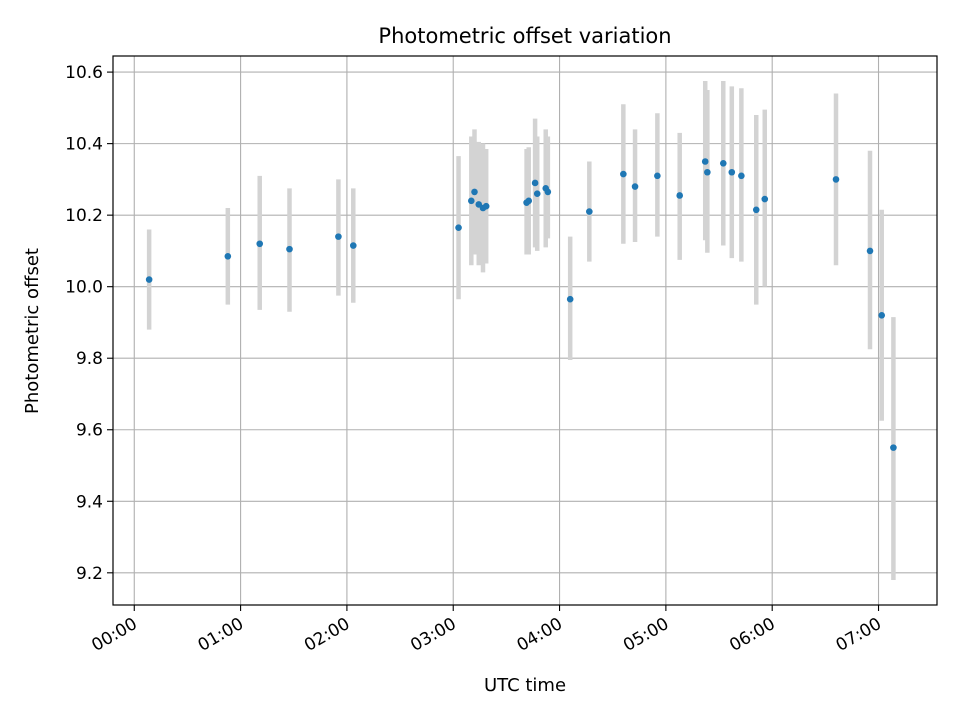 The height and width of the screenshot is (720, 960). What do you see at coordinates (89, 574) in the screenshot?
I see `y-tick-label: 9.2` at bounding box center [89, 574].